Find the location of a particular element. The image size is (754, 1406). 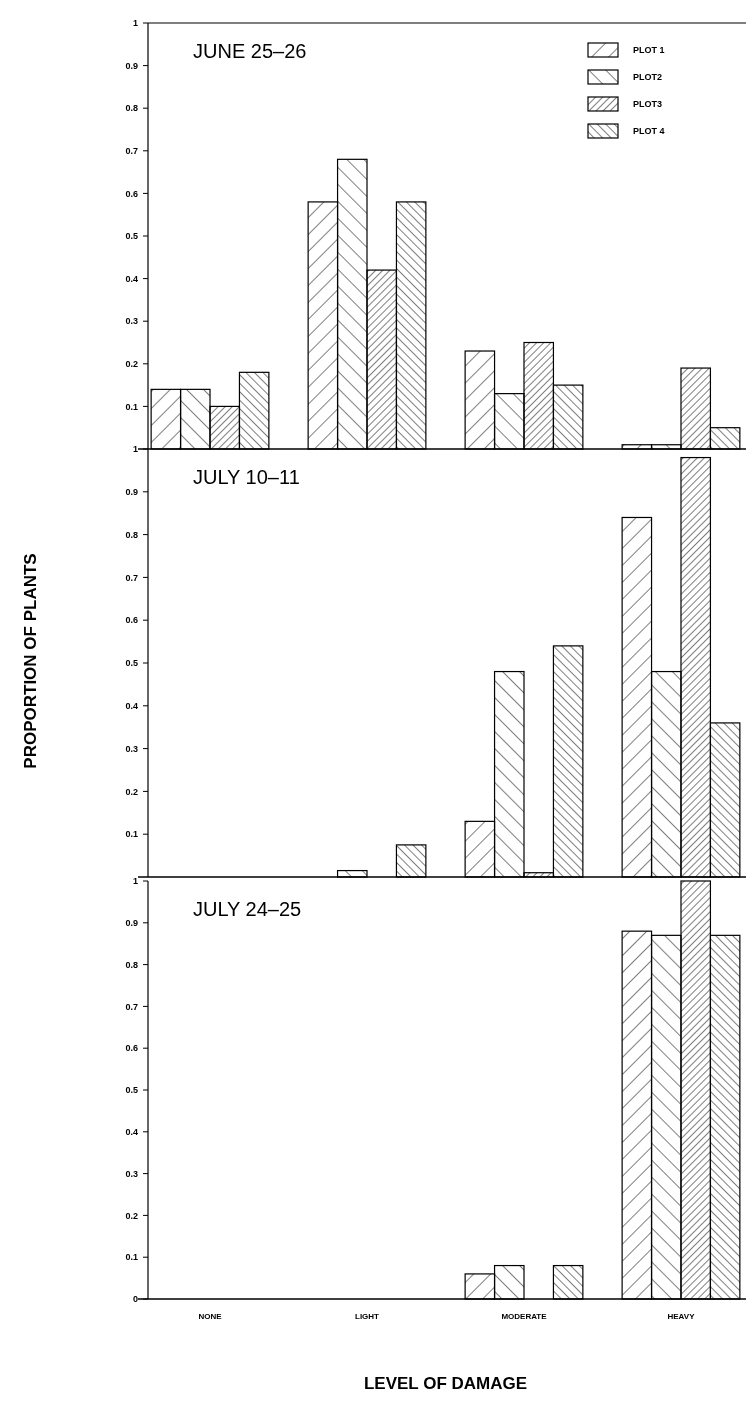

x-tick-label: NONE is located at coordinates (210, 1316).